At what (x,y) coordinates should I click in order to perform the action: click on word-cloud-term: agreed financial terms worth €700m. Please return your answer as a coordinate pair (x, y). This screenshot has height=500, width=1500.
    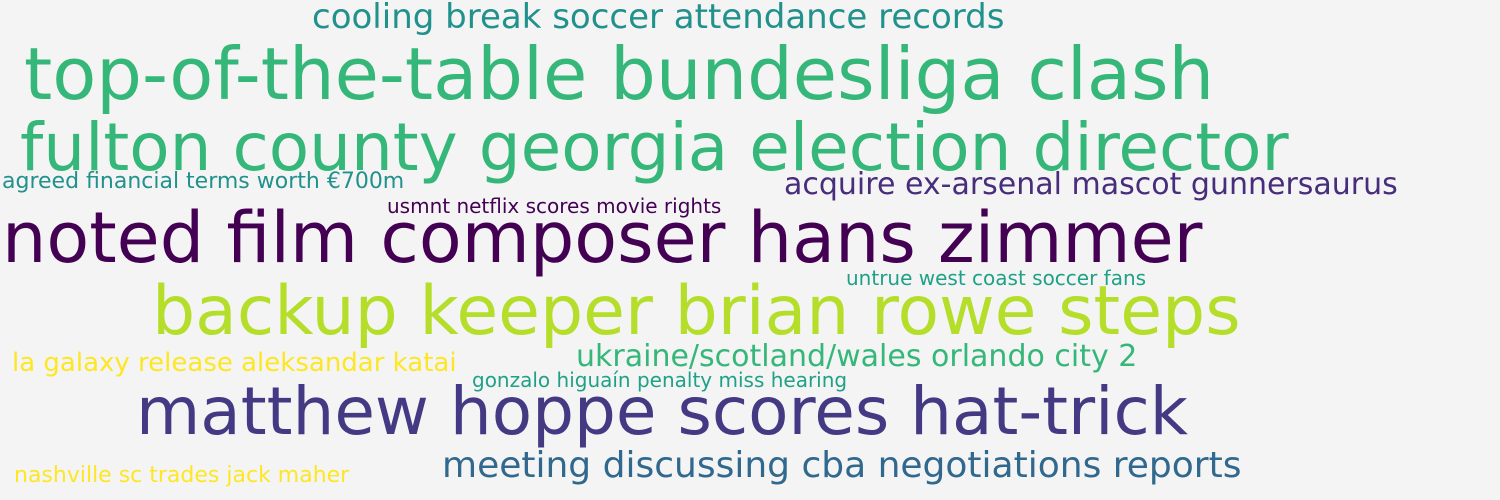
    Looking at the image, I should click on (203, 181).